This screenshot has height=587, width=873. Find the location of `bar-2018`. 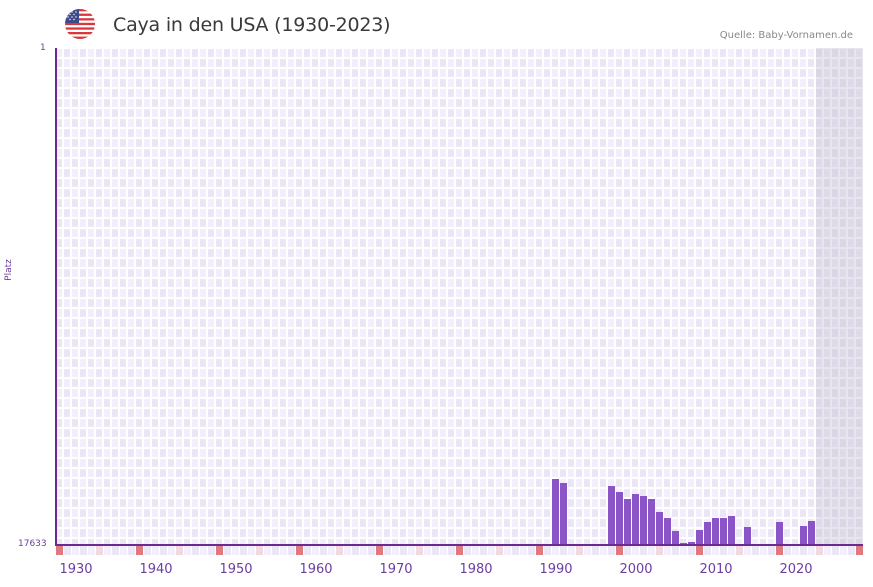

bar-2018 is located at coordinates (779, 533).